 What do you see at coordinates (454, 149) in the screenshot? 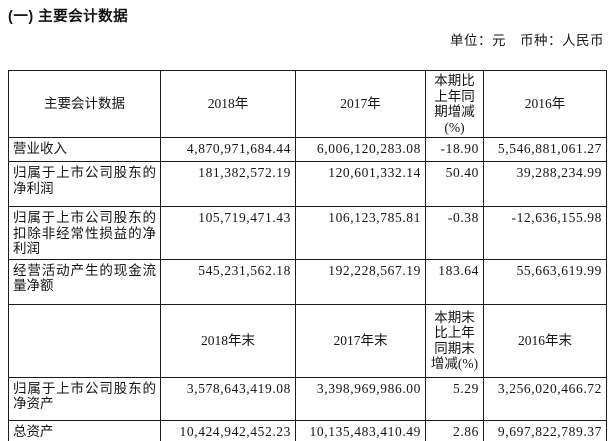
I see `yoy-change: -18.90` at bounding box center [454, 149].